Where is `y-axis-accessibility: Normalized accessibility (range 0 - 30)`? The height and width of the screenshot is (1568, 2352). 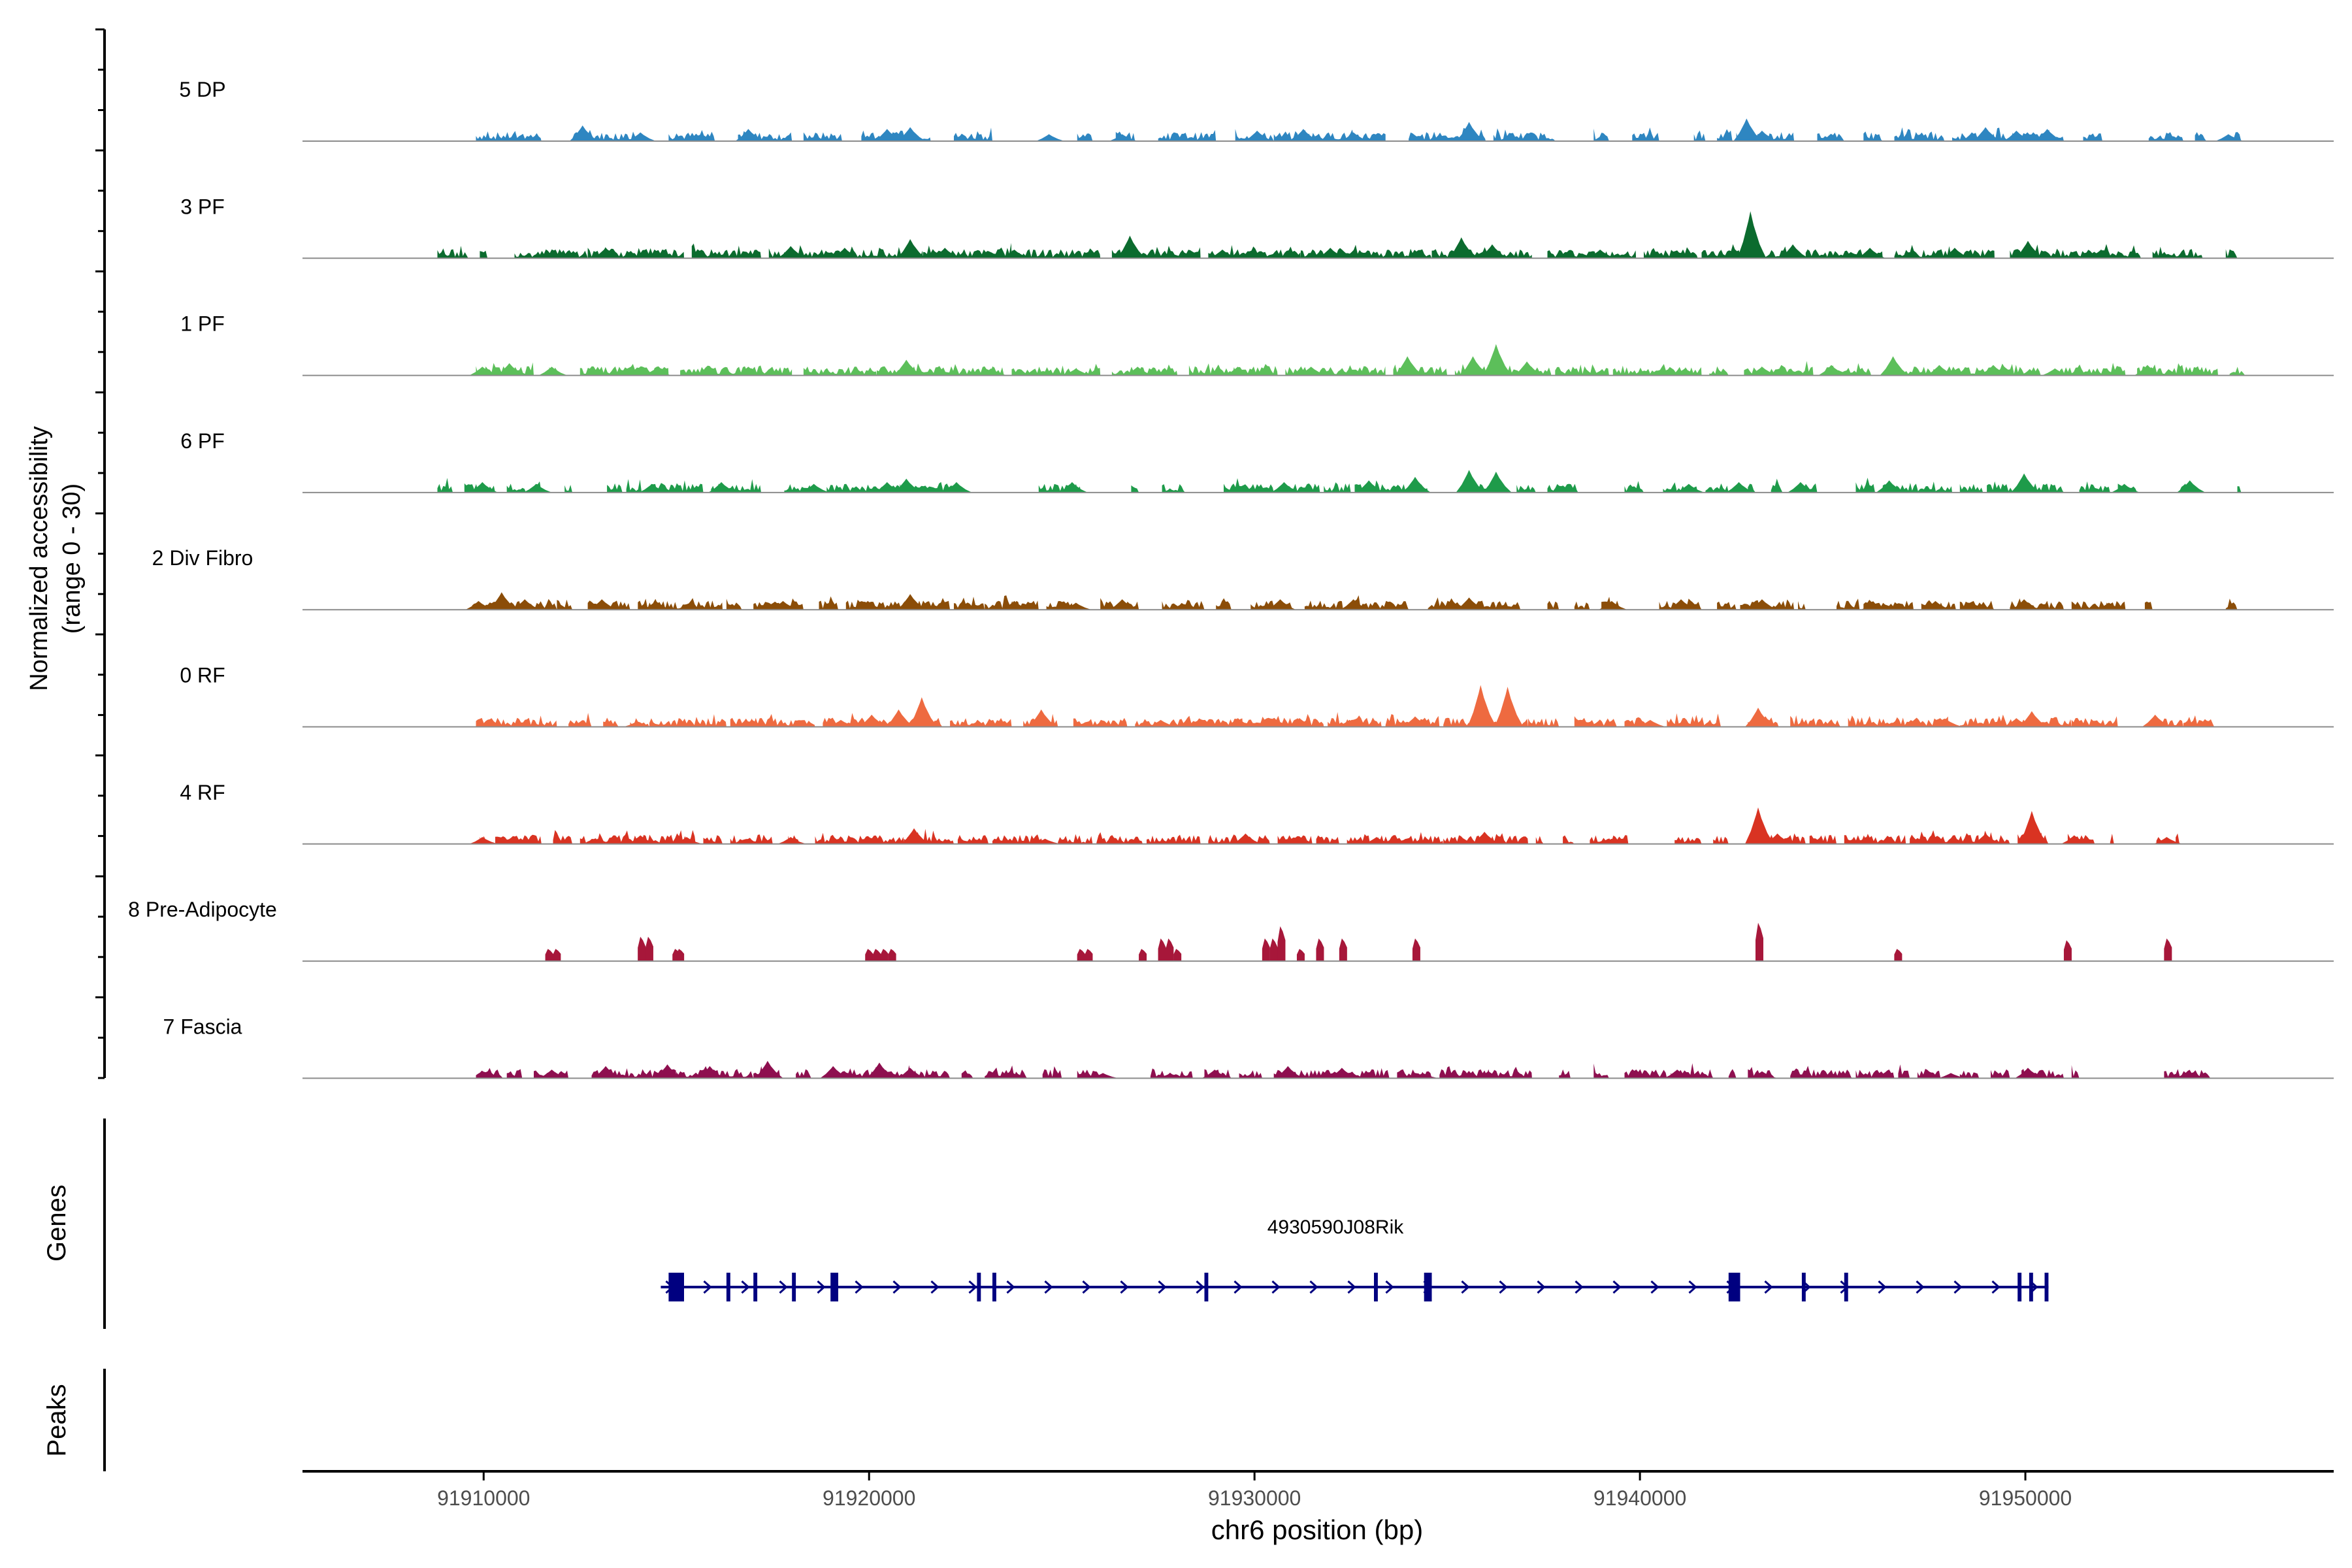
y-axis-accessibility: Normalized accessibility (range 0 - 30) is located at coordinates (65, 553).